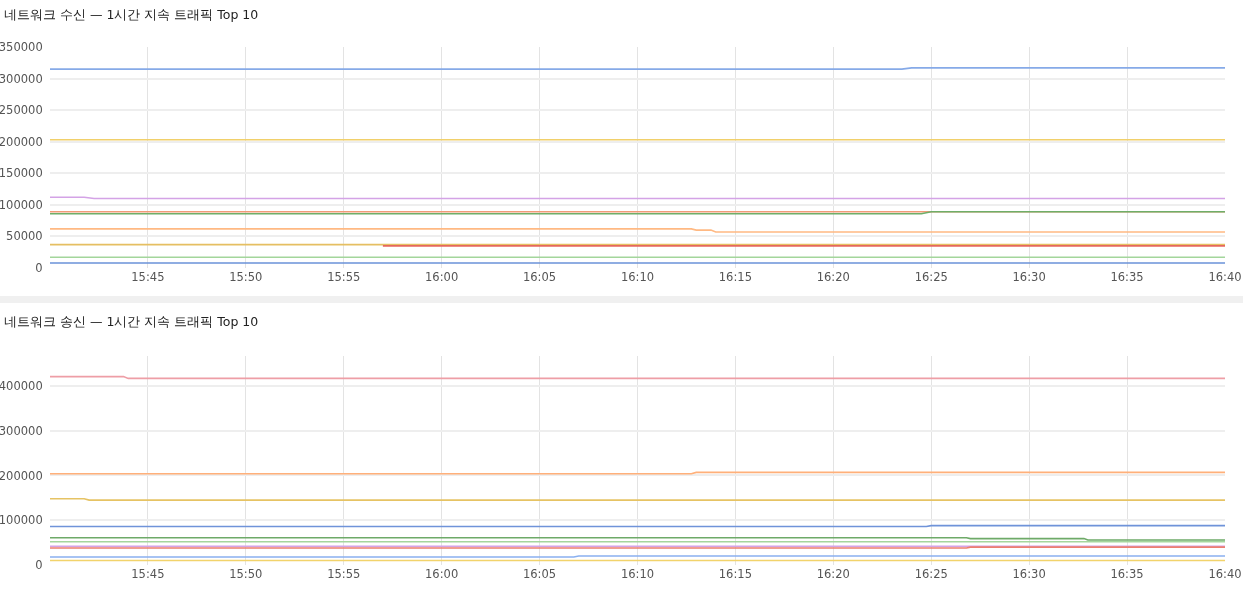  What do you see at coordinates (24, 236) in the screenshot?
I see `y-tick-label: 50000` at bounding box center [24, 236].